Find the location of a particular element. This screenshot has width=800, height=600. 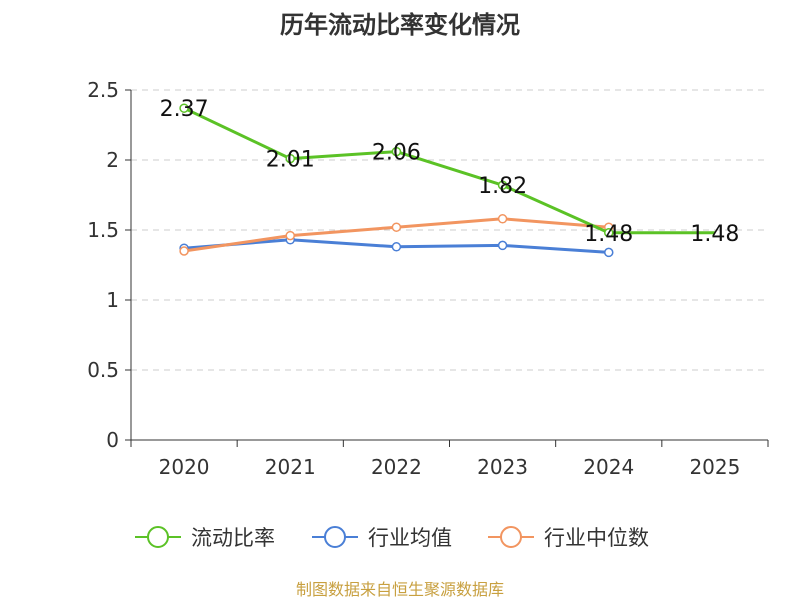

x-tick-label: 2020 is located at coordinates (184, 467).